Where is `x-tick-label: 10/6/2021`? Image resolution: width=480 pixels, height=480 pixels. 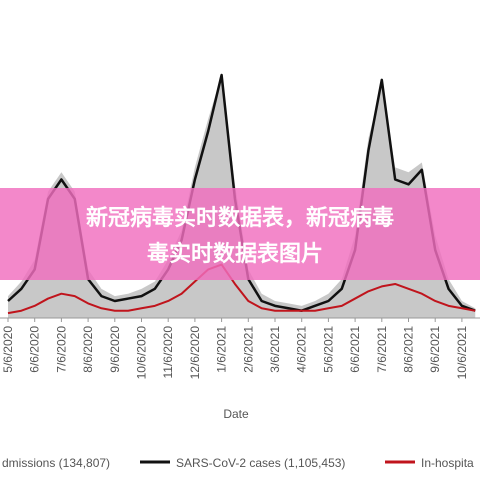
x-tick-label: 10/6/2021 is located at coordinates (462, 353).